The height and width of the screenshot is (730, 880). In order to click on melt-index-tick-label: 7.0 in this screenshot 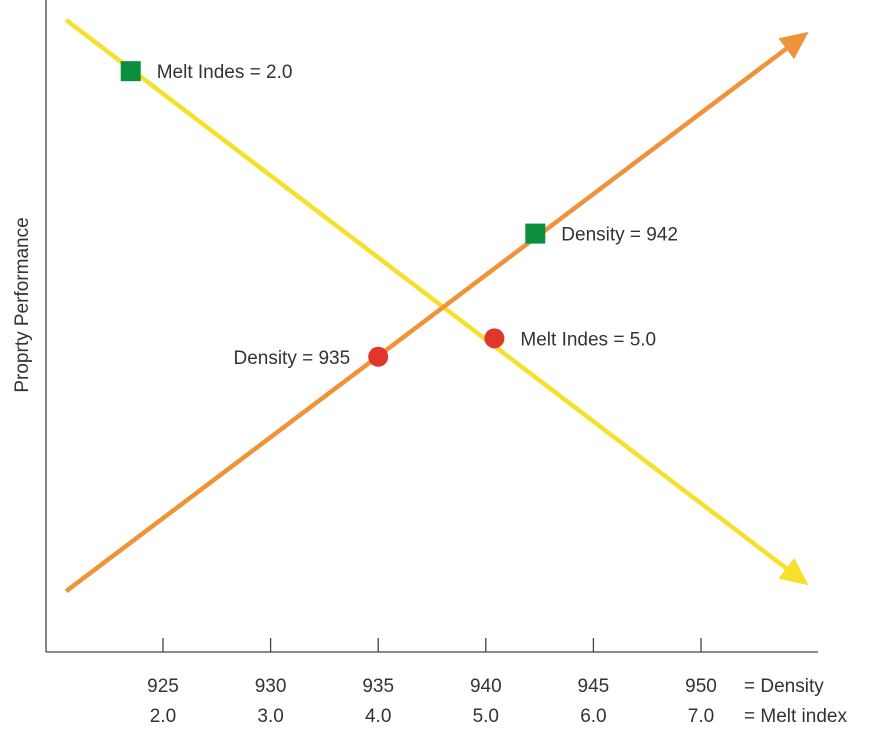, I will do `click(701, 716)`.